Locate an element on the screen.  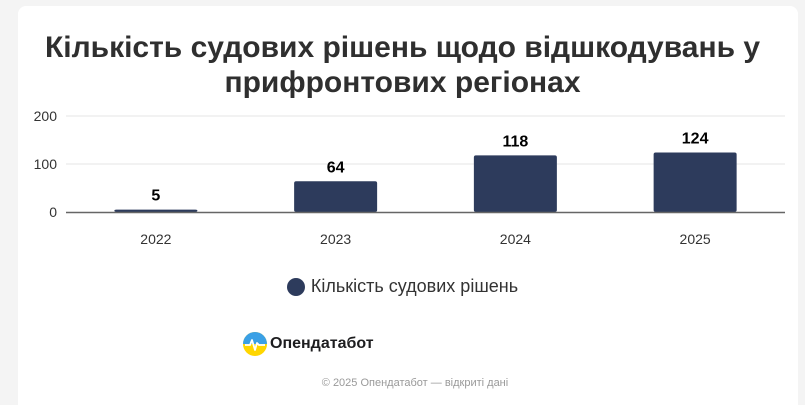
x-tick-label-2025: 2025 is located at coordinates (695, 239).